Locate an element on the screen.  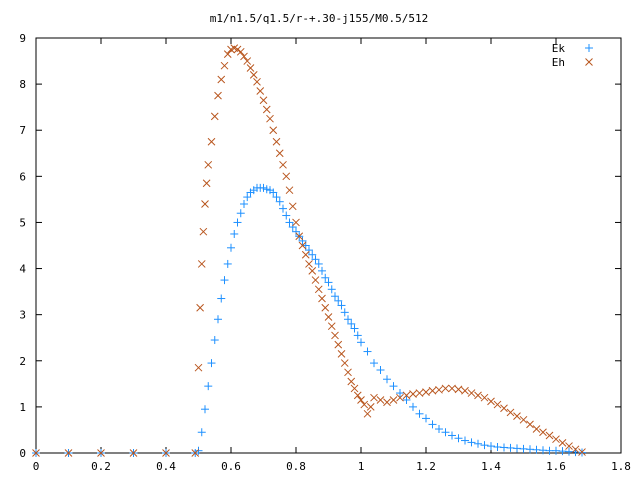
legend-marker-ek is located at coordinates (589, 48).